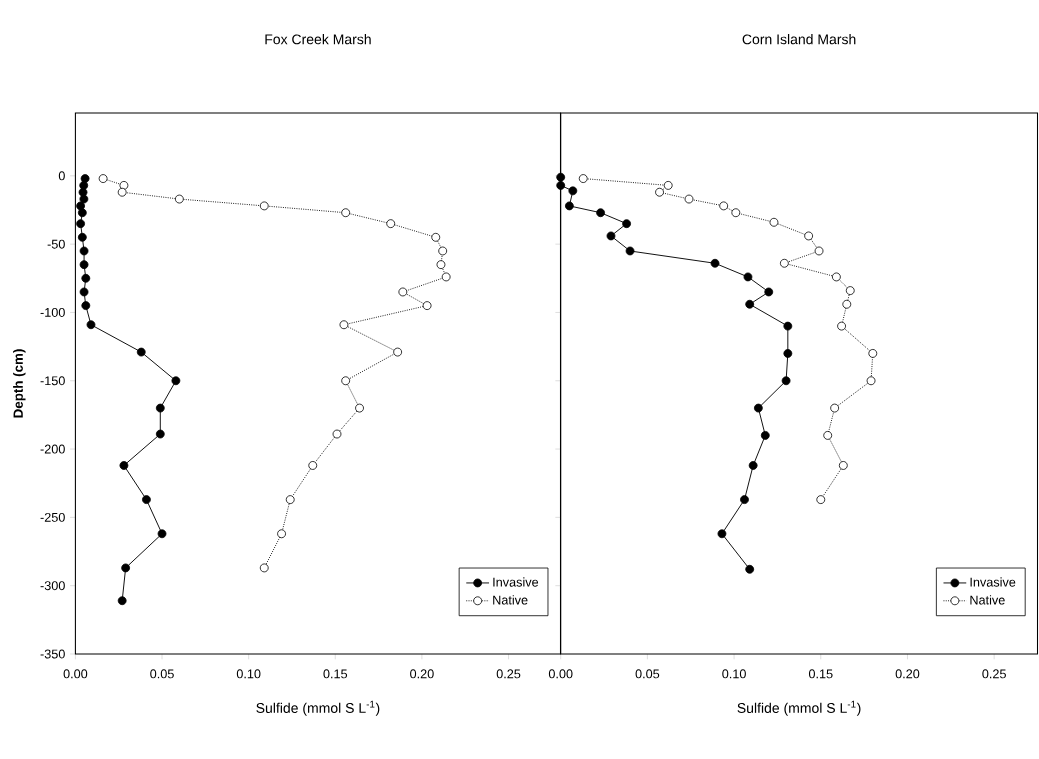  I want to click on y-tick-label: -350, so click(52, 654).